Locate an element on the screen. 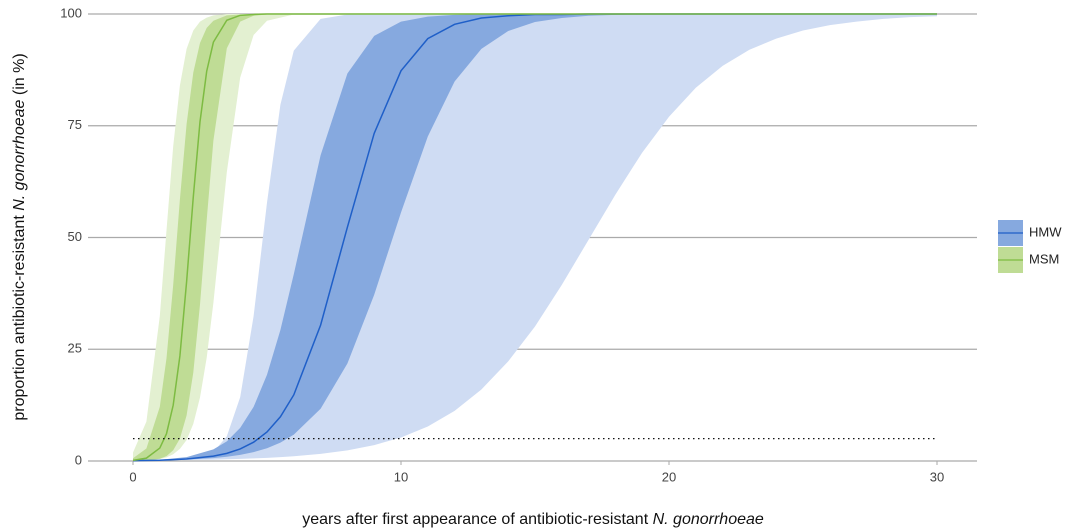 This screenshot has height=531, width=1065. y-tick-label: 25 is located at coordinates (75, 348).